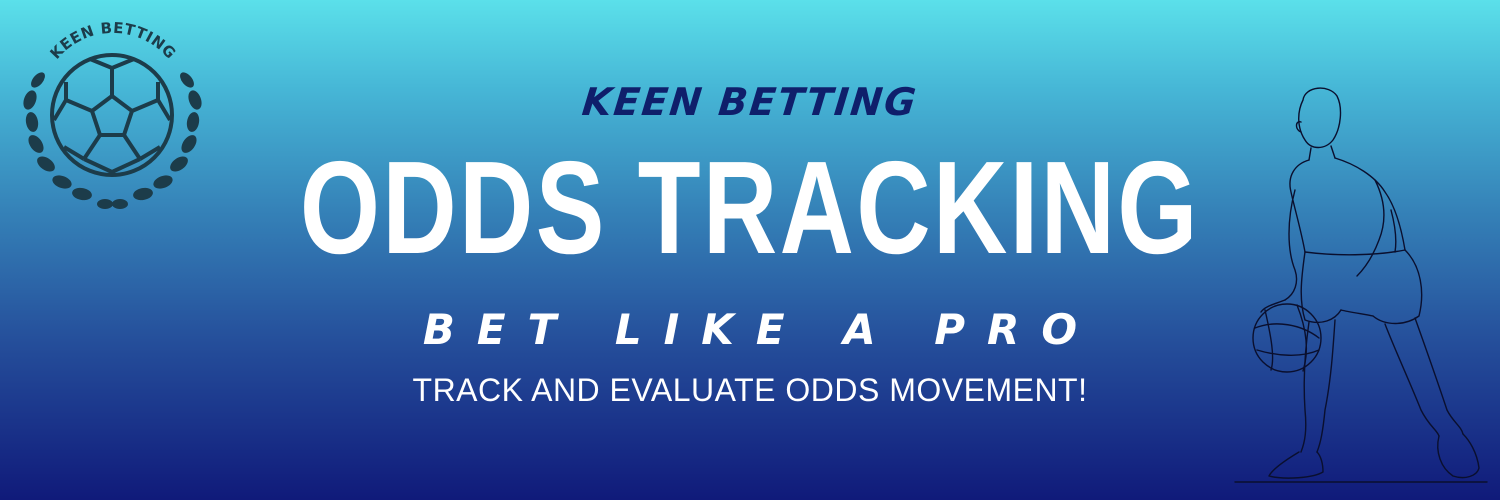  I want to click on keen-betting-logo: KEEN BETTING, so click(112, 114).